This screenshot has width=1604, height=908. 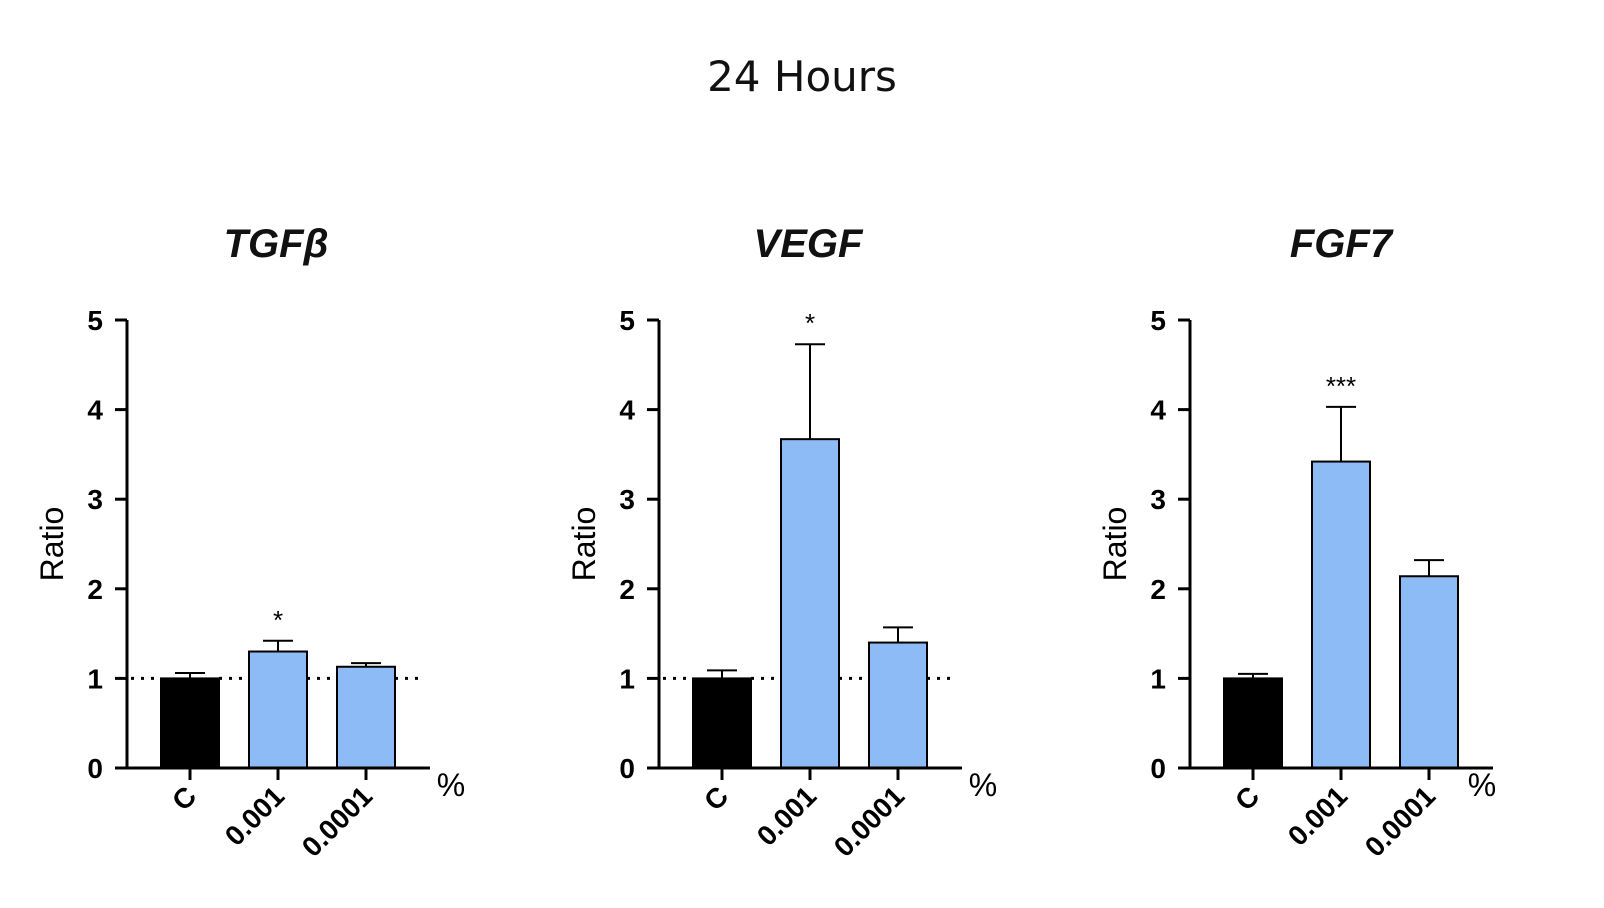 I want to click on significance-label-2: ***, so click(x=1341, y=386).